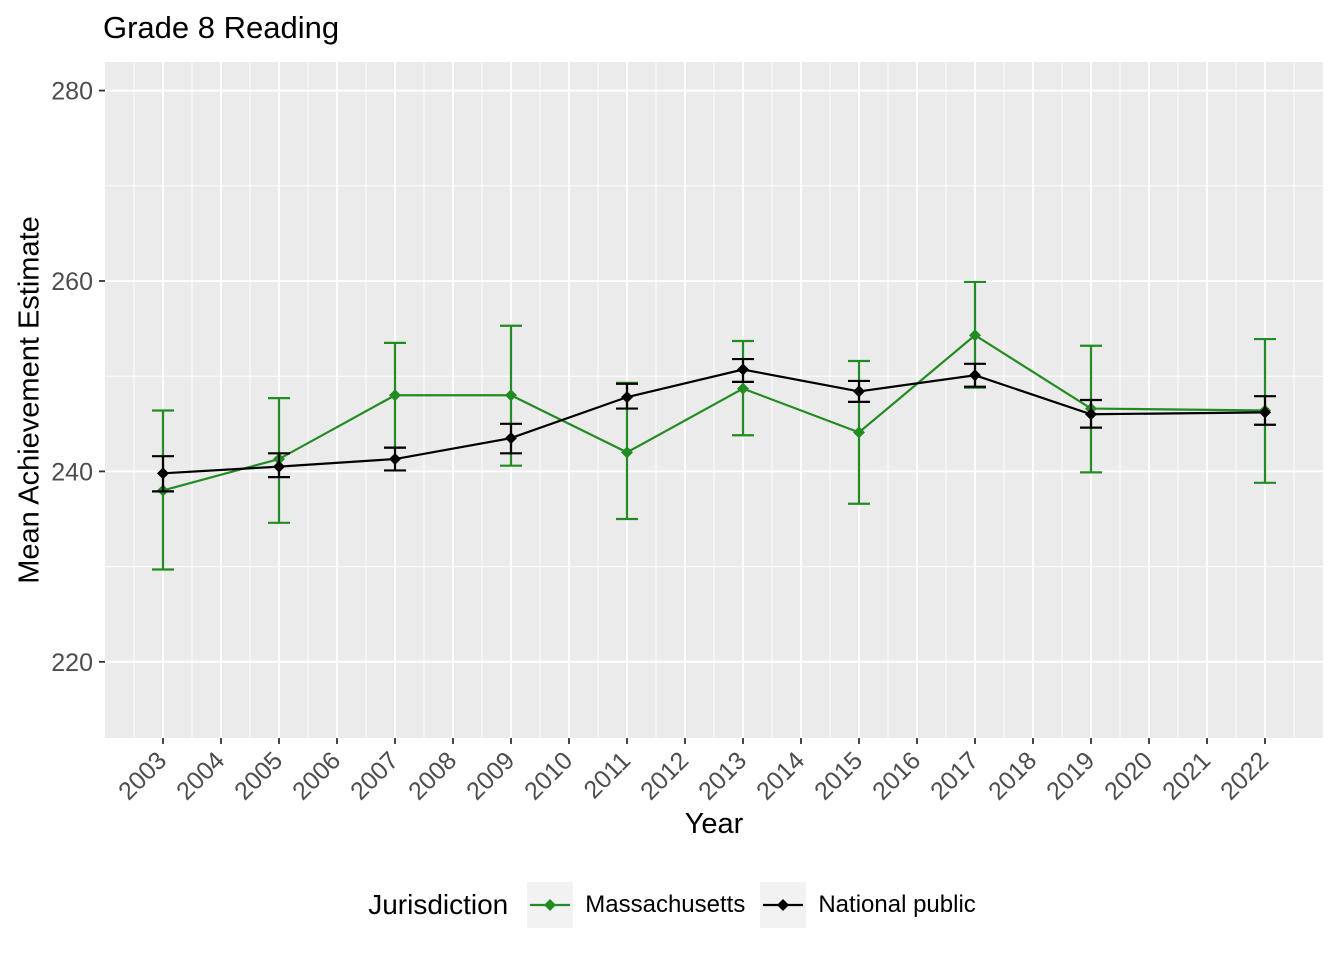  Describe the element at coordinates (783, 905) in the screenshot. I see `legend-key-national-public-icon` at that location.